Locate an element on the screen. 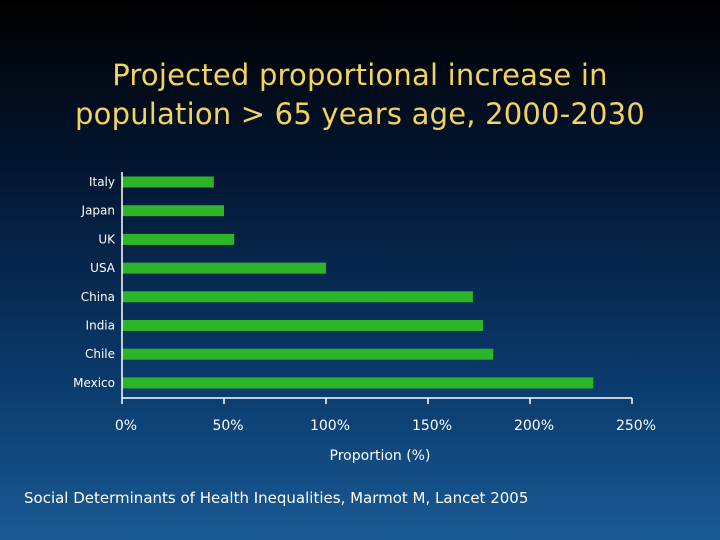 Image resolution: width=720 pixels, height=540 pixels. bar-italy is located at coordinates (168, 182).